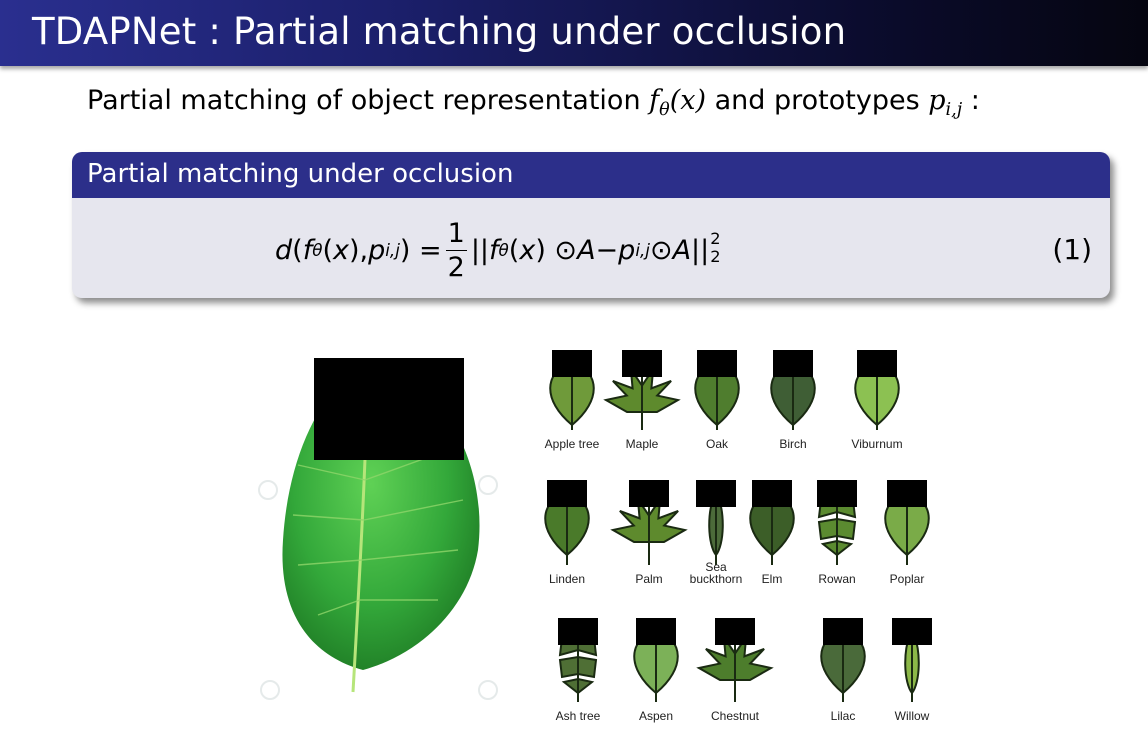 The width and height of the screenshot is (1148, 729). What do you see at coordinates (717, 400) in the screenshot?
I see `leaf-prototype-oak: Oak` at bounding box center [717, 400].